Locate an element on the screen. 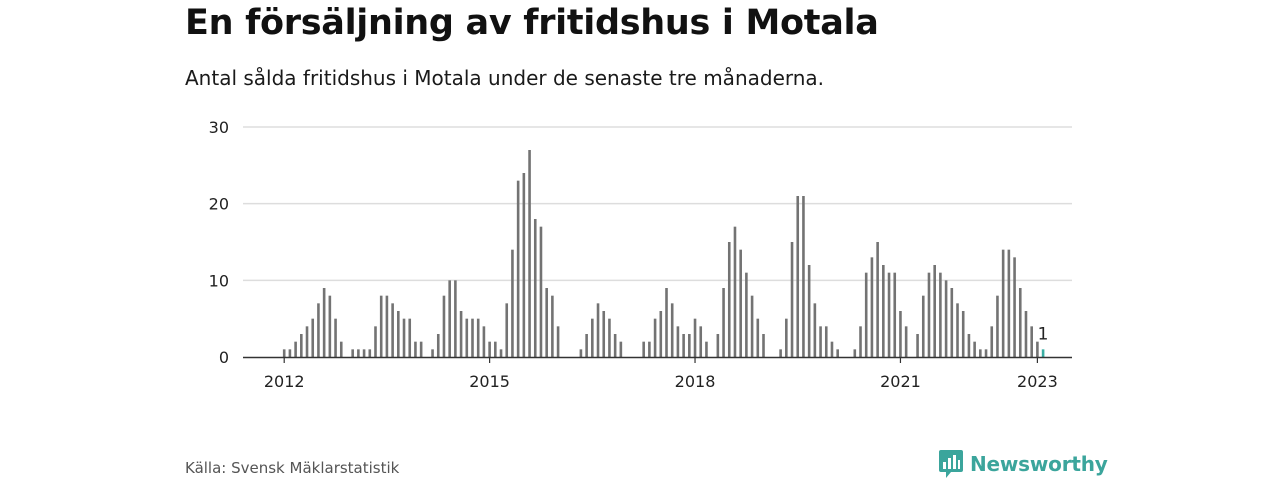  y-tick-label: 30 is located at coordinates (219, 127).